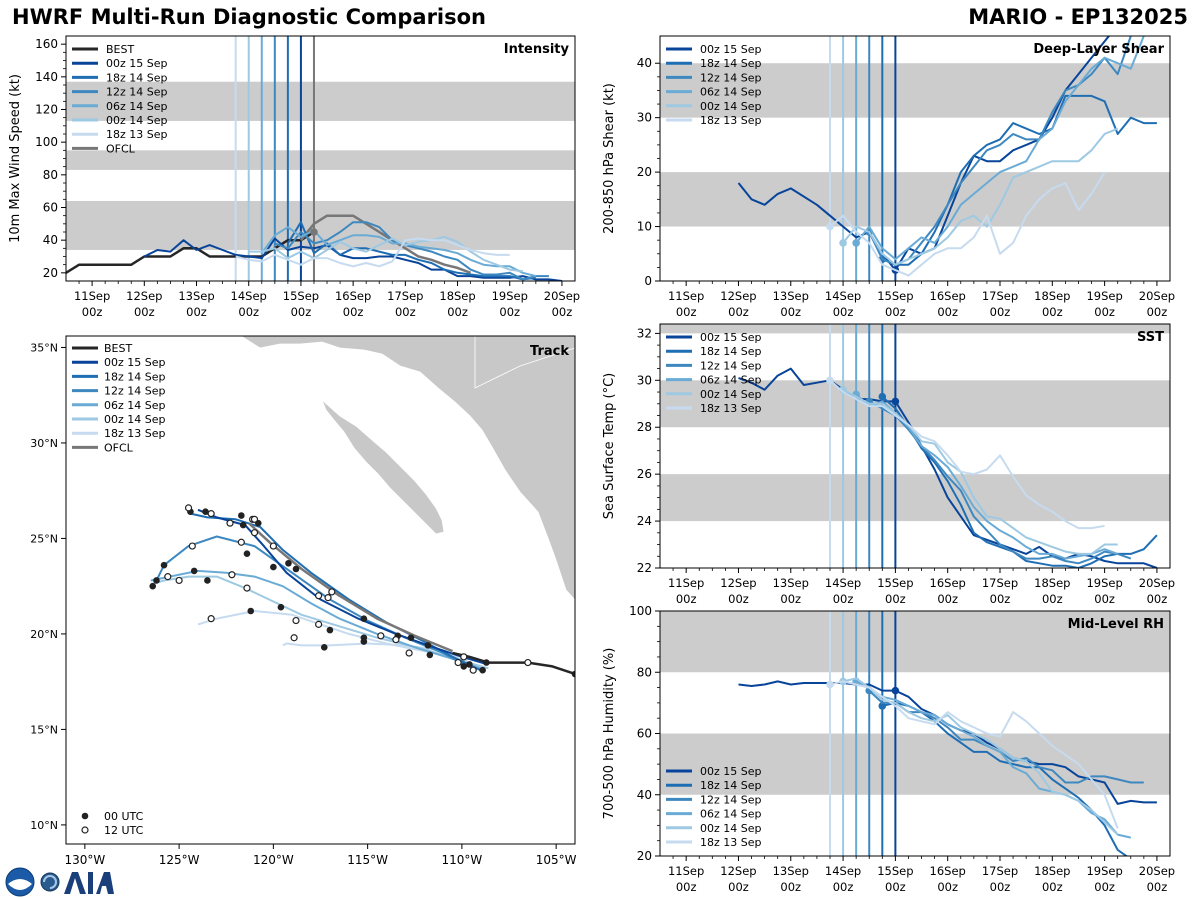  What do you see at coordinates (609, 158) in the screenshot?
I see `y-axis-label: 200-850 hPa Shear (kt)` at bounding box center [609, 158].